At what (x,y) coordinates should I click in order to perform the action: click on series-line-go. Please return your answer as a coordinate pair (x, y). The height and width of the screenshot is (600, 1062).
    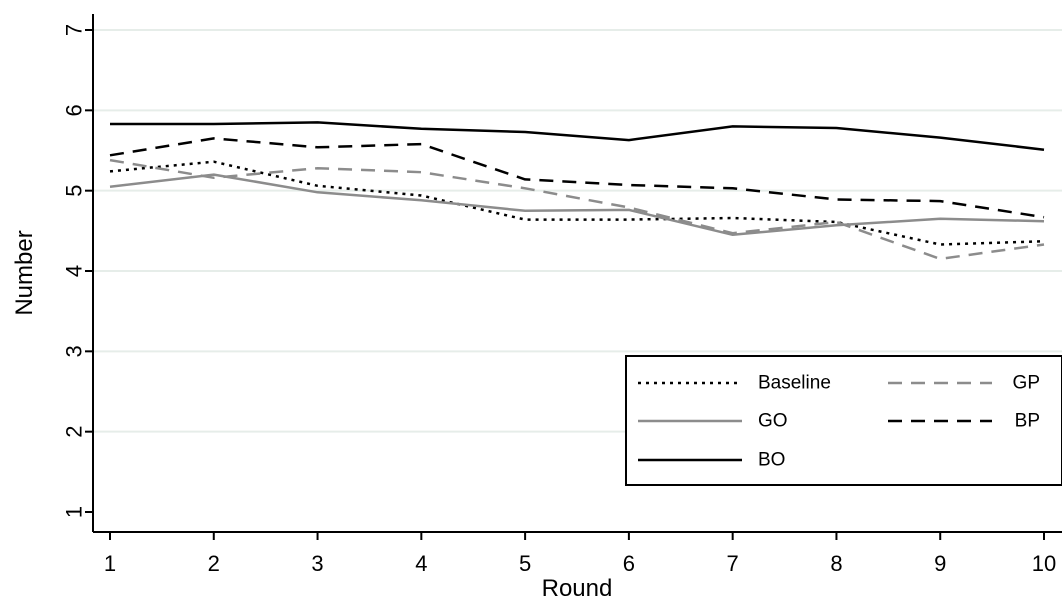
    Looking at the image, I should click on (577, 205).